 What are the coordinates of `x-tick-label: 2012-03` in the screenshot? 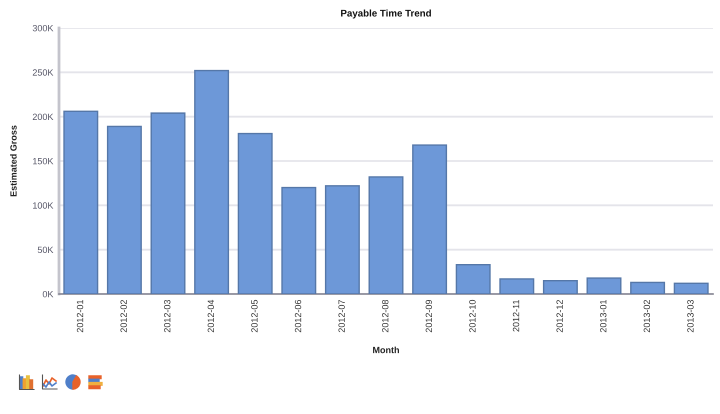 It's located at (167, 316).